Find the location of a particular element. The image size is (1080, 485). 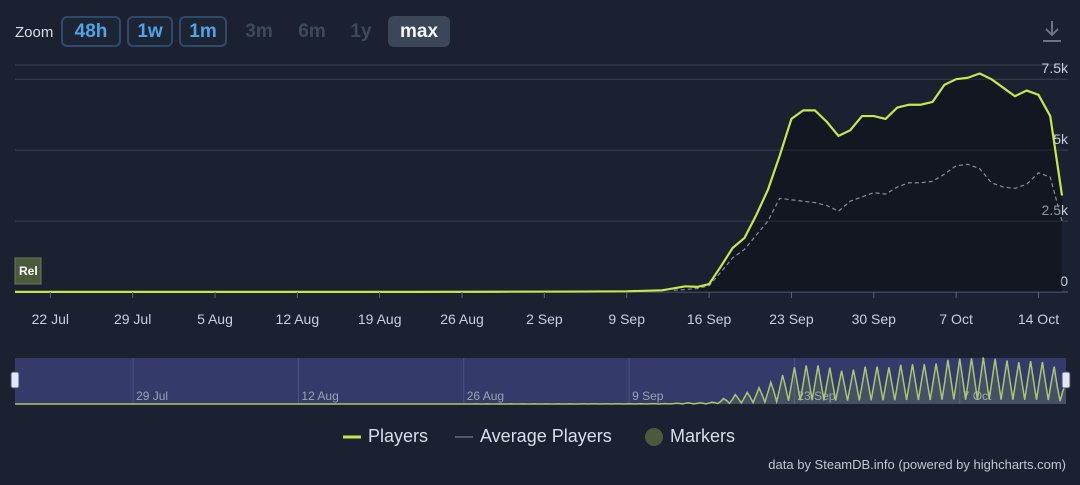

release-marker-label: Rel is located at coordinates (28, 271).